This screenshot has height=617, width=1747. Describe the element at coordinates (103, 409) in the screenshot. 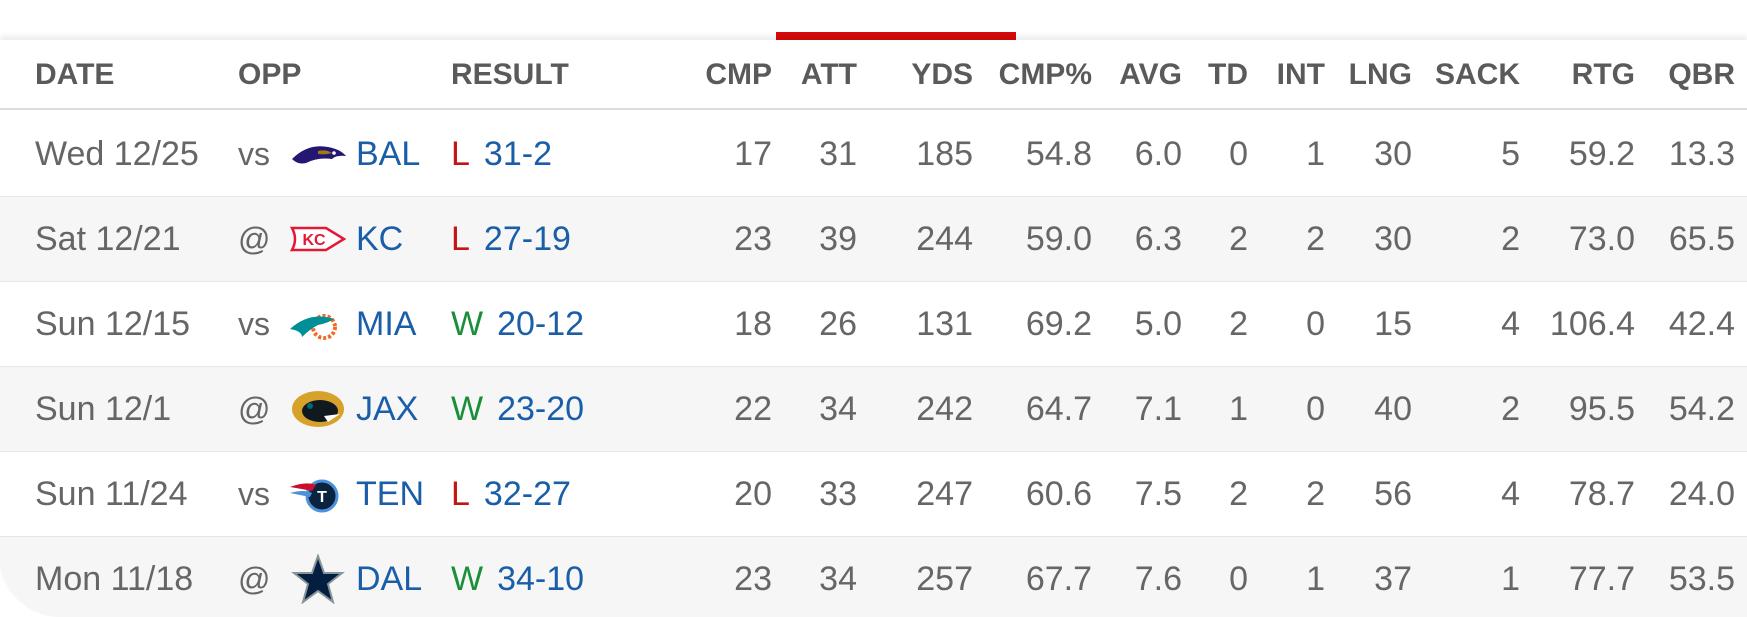

I see `cell-date: Sun 12/1` at that location.